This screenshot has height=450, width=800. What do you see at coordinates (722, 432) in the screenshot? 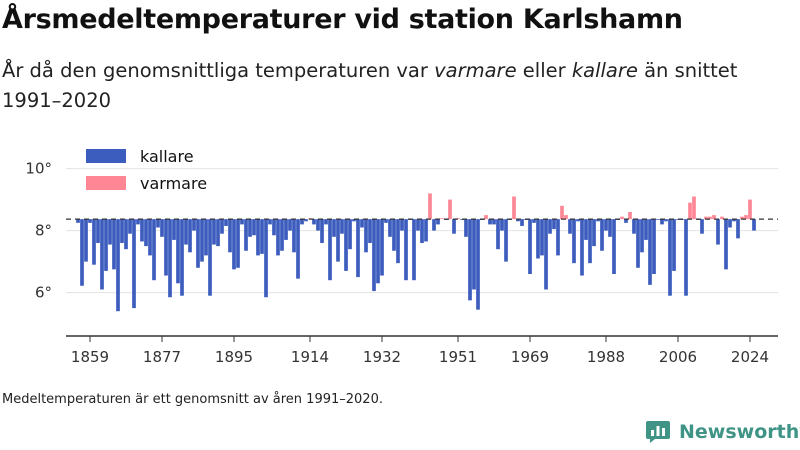
I see `brand: Newsworthy` at bounding box center [722, 432].